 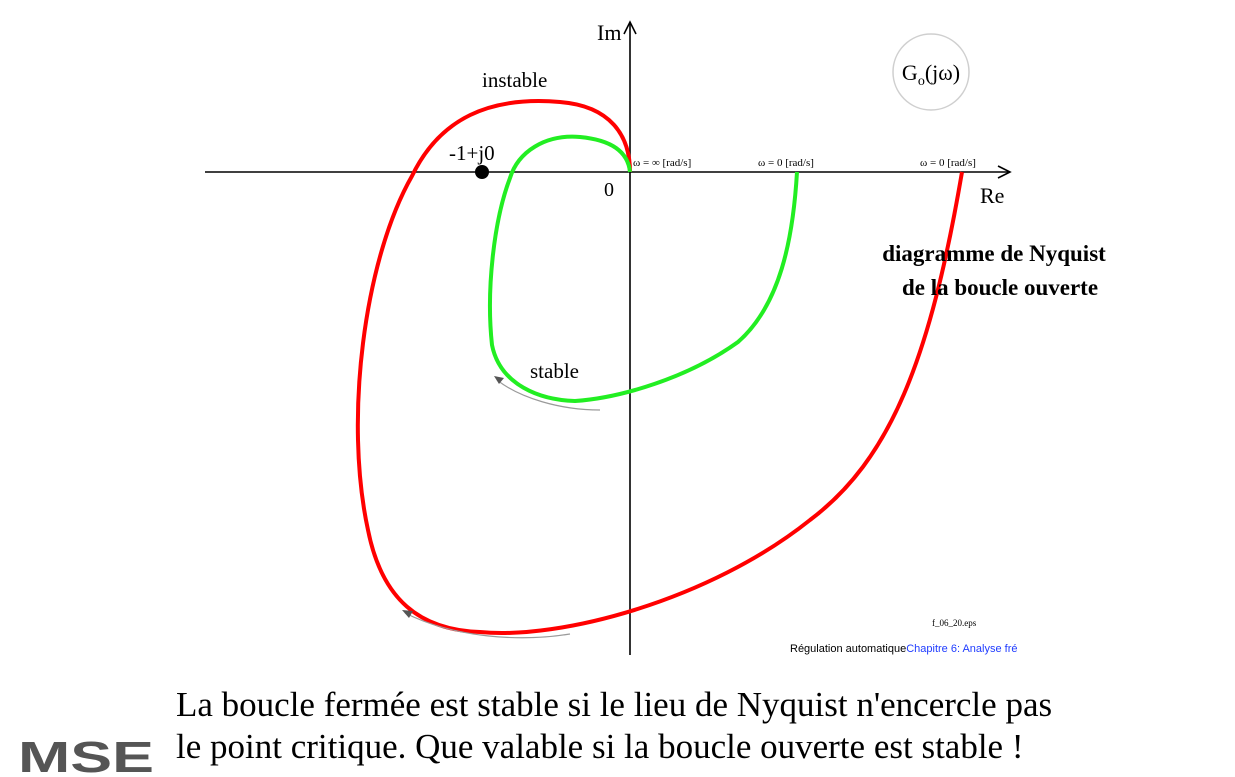 I want to click on imaginary-axis-label: Im, so click(x=609, y=32).